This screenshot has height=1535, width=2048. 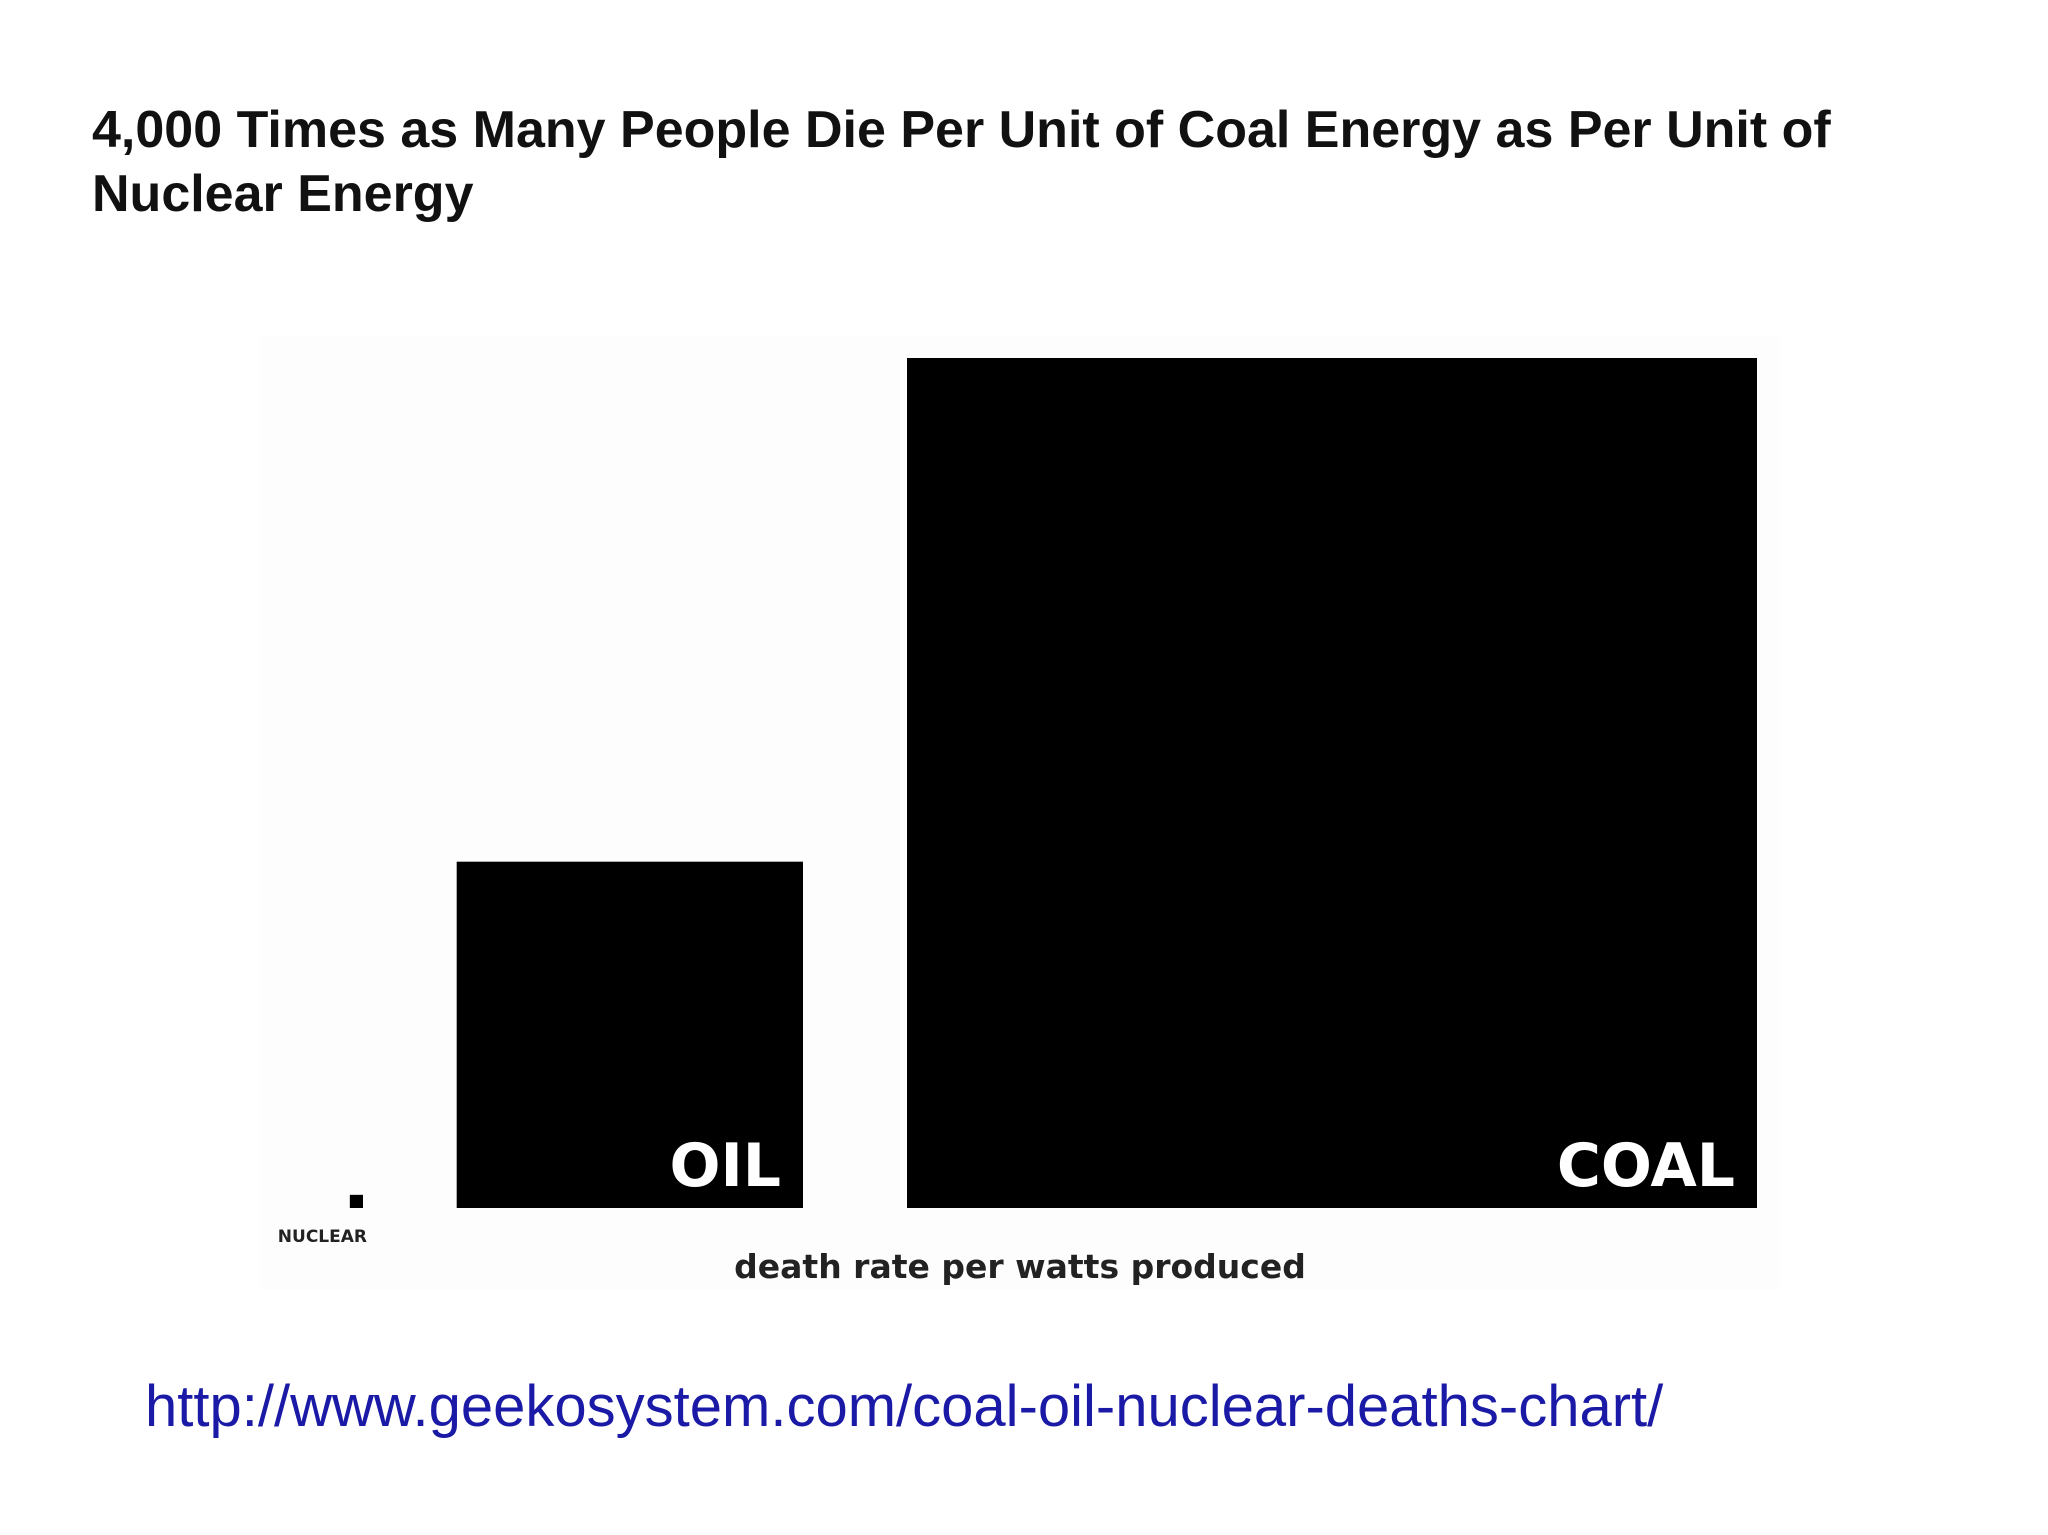 What do you see at coordinates (629, 1034) in the screenshot?
I see `oil-square` at bounding box center [629, 1034].